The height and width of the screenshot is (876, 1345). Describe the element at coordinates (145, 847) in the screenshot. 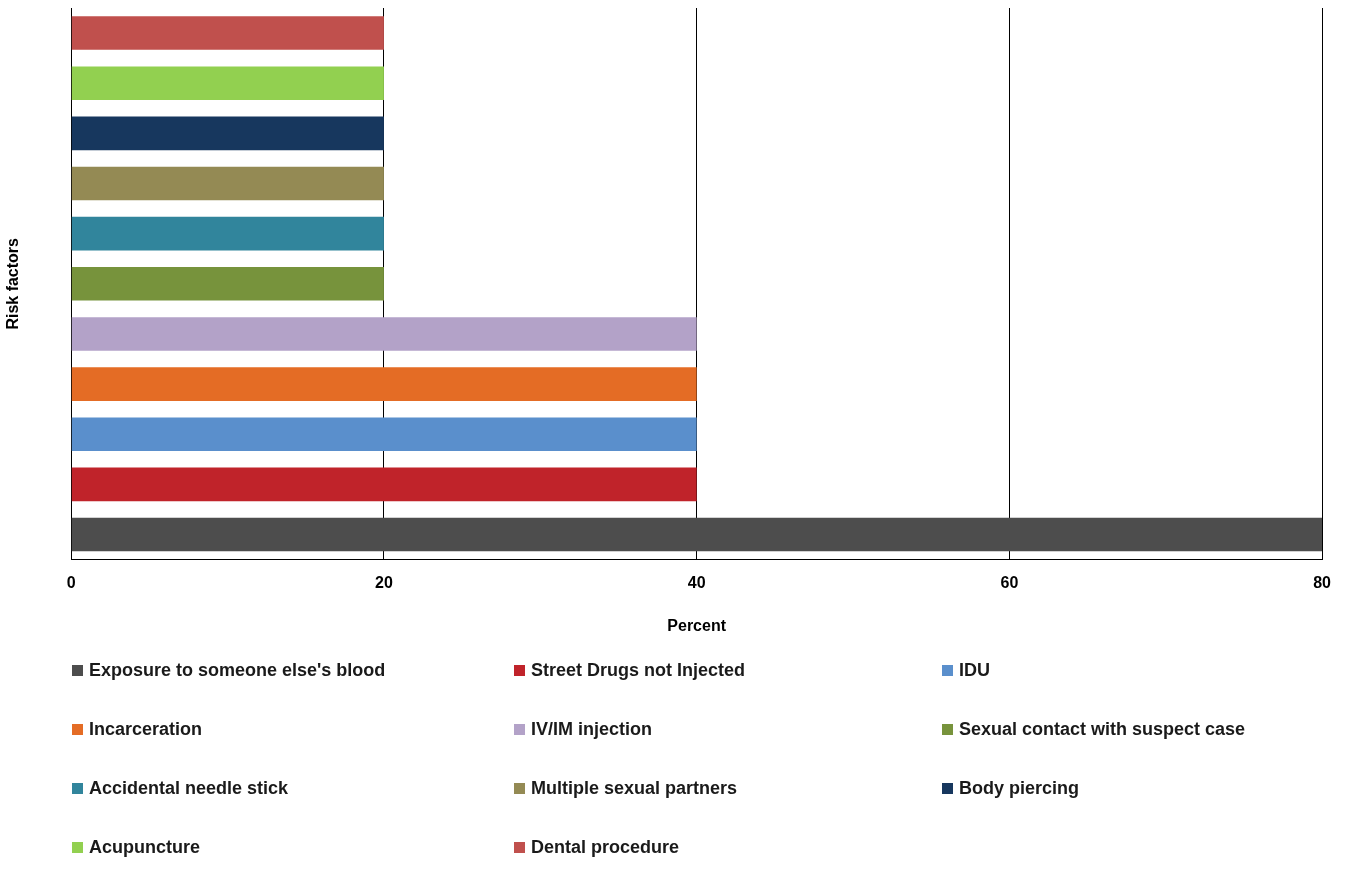

I see `legend-label: Acupuncture` at that location.